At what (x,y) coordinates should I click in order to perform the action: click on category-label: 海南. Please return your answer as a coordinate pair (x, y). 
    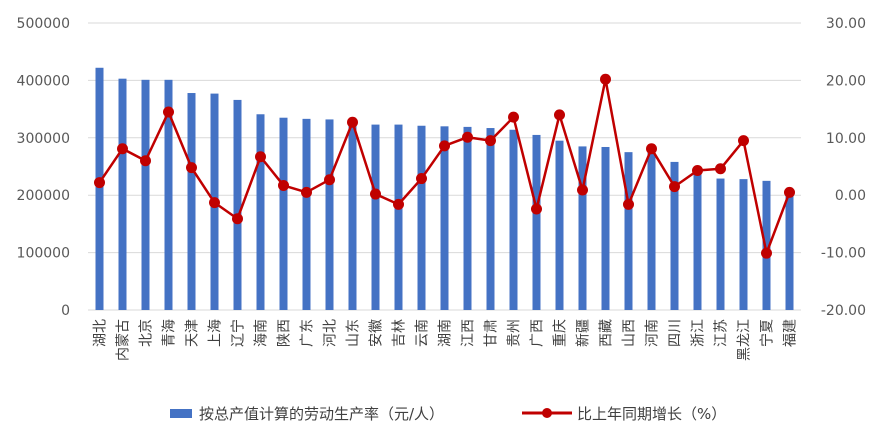
    Looking at the image, I should click on (262, 333).